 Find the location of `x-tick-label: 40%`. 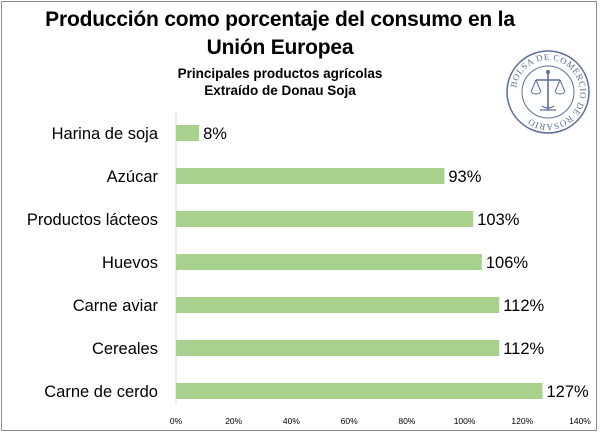

x-tick-label: 40% is located at coordinates (291, 421).